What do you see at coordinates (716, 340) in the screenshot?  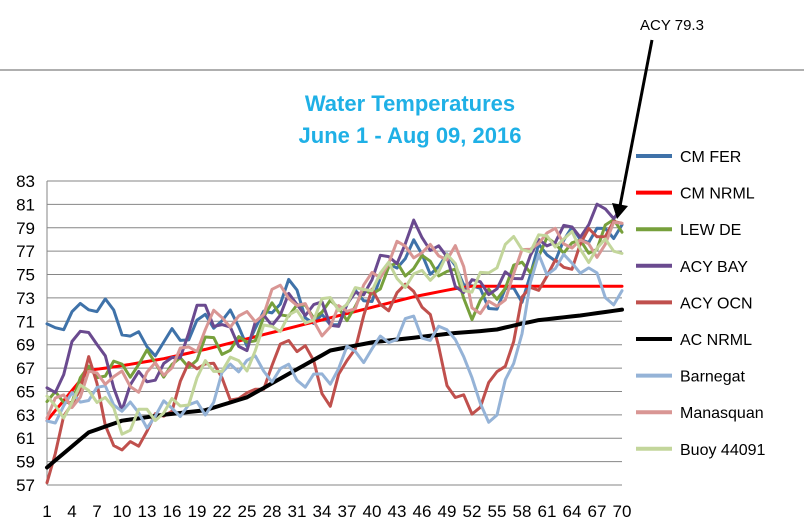 I see `legend-label: AC NRML` at bounding box center [716, 340].